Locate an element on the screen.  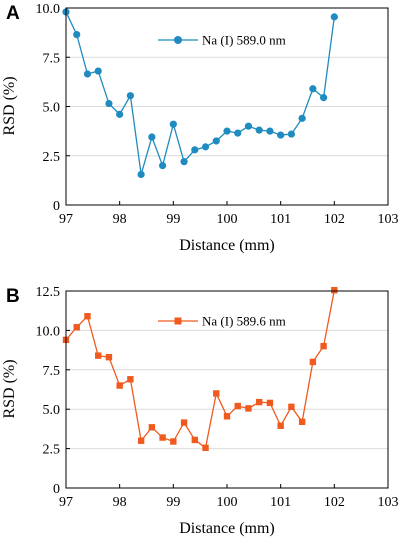
panel-a-x-tick-label: 99 is located at coordinates (173, 219).